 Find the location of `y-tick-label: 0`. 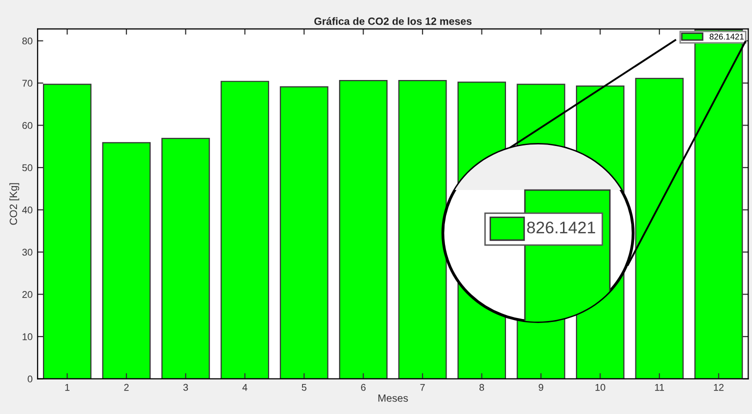

y-tick-label: 0 is located at coordinates (30, 379).